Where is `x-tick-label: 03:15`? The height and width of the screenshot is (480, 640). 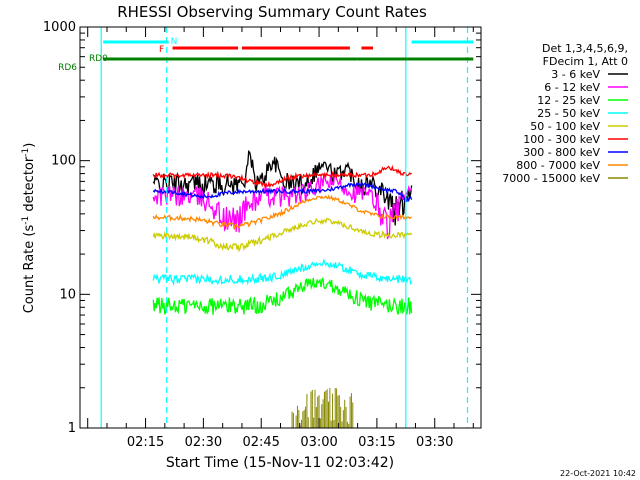 x-tick-label: 03:15 is located at coordinates (376, 442).